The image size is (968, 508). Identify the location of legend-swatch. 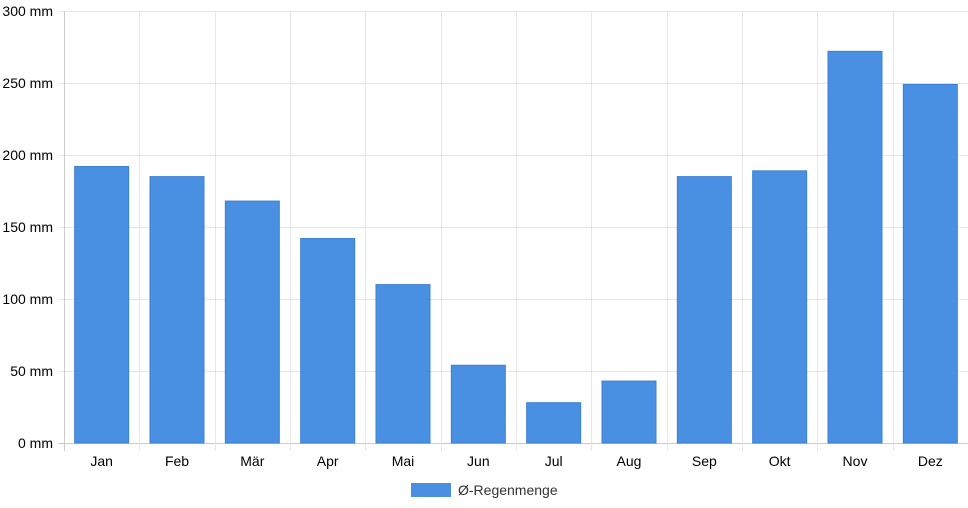
(431, 490).